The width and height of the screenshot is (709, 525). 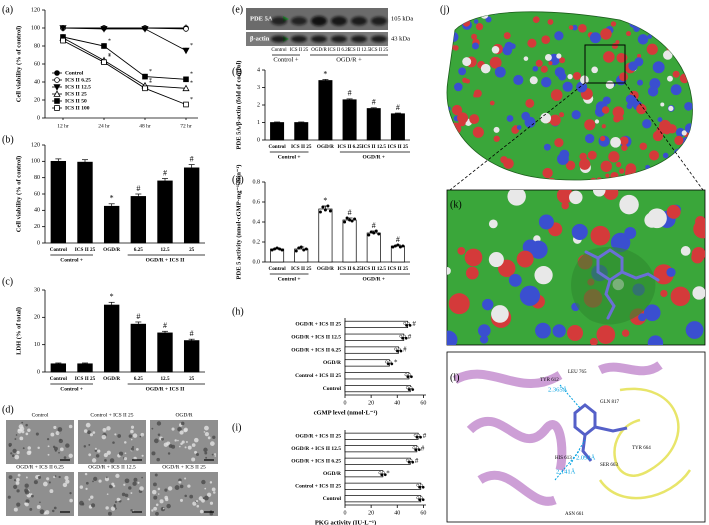 What do you see at coordinates (346, 412) in the screenshot?
I see `x-axis-label: cGMP level (nmol·L⁻¹)` at bounding box center [346, 412].